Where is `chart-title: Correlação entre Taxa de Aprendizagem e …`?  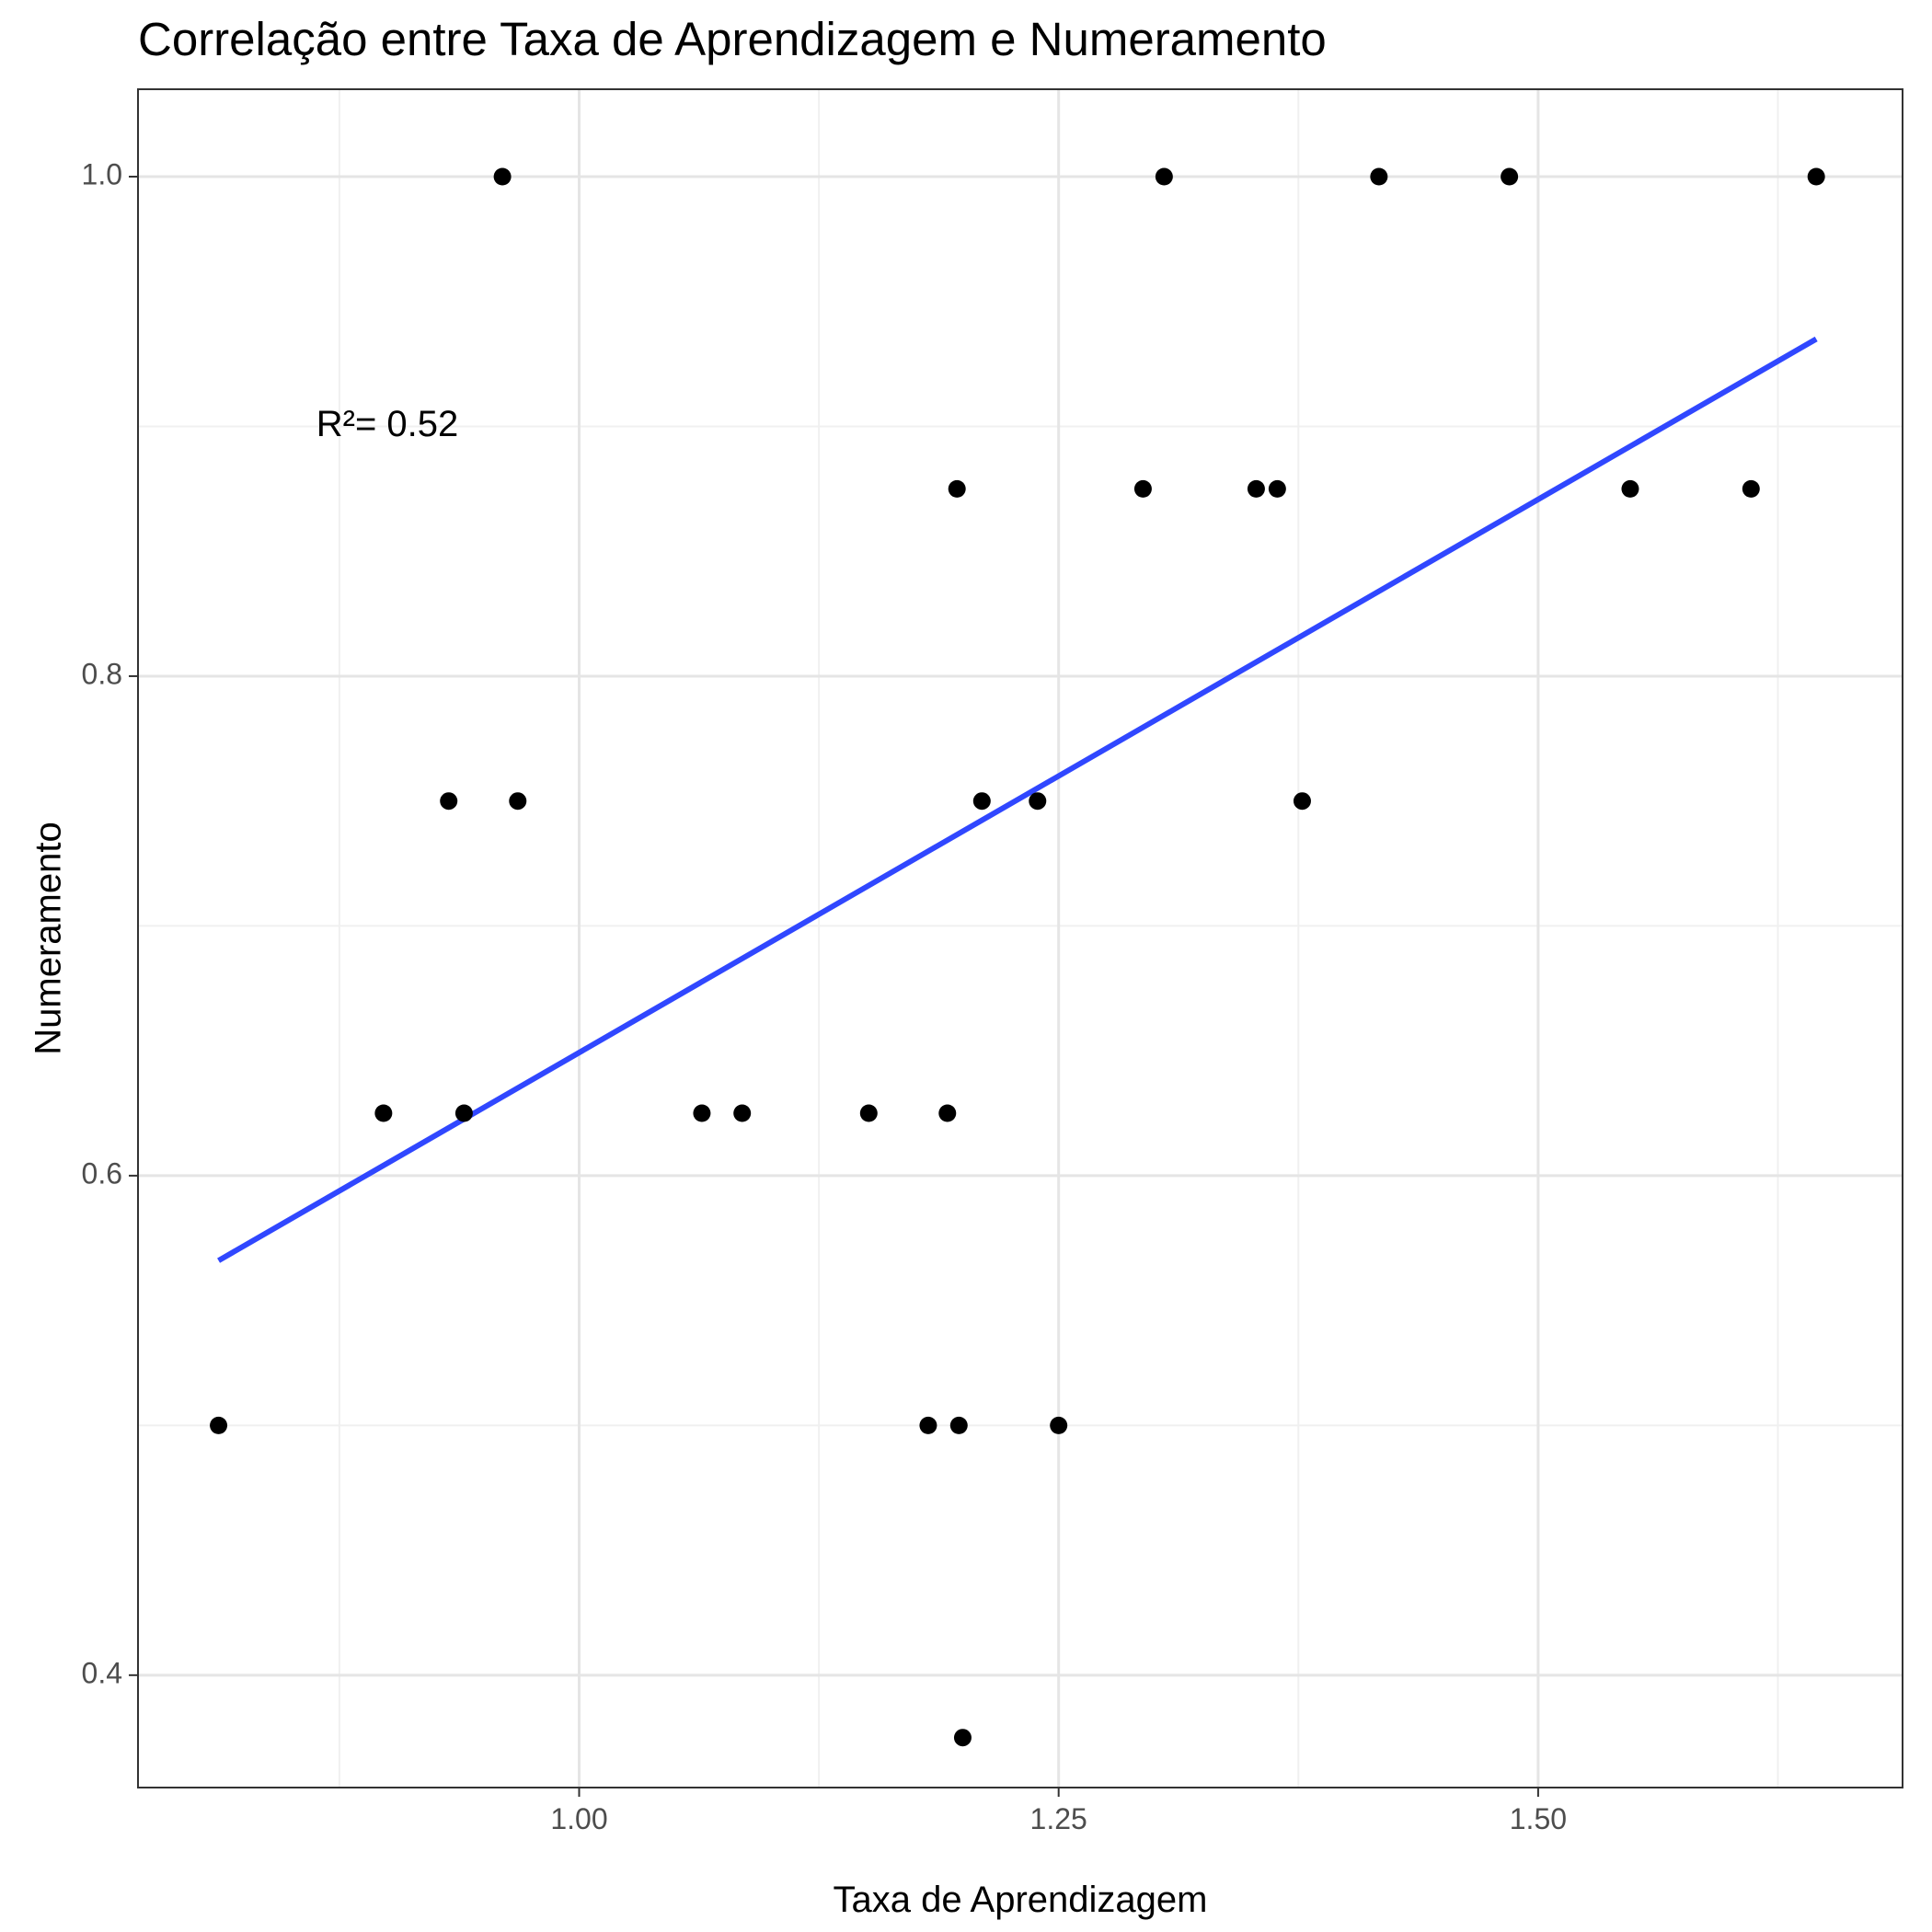
chart-title: Correlação entre Taxa de Aprendizagem e … is located at coordinates (732, 39).